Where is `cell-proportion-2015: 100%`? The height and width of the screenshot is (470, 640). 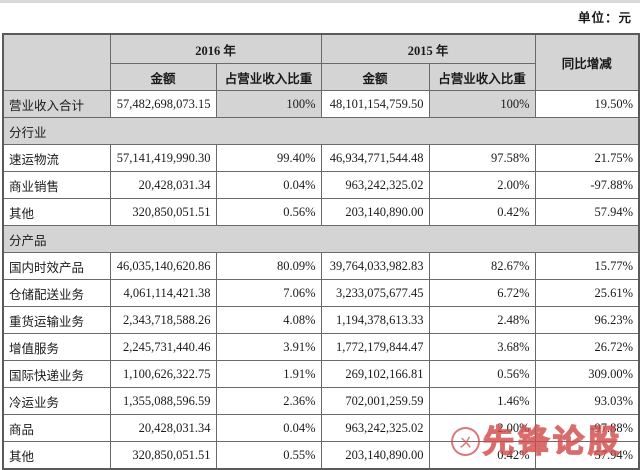 cell-proportion-2015: 100% is located at coordinates (482, 104).